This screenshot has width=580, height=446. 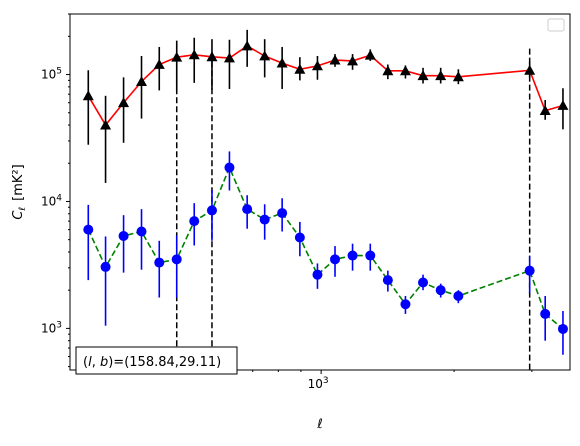 I want to click on annotation-box, so click(x=156, y=360).